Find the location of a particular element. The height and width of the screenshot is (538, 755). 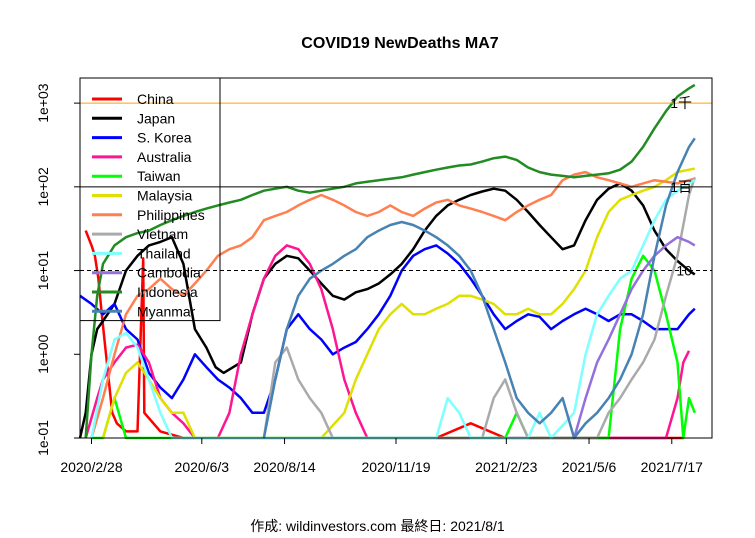

y-tick-label-3: 1e+02 is located at coordinates (43, 187).